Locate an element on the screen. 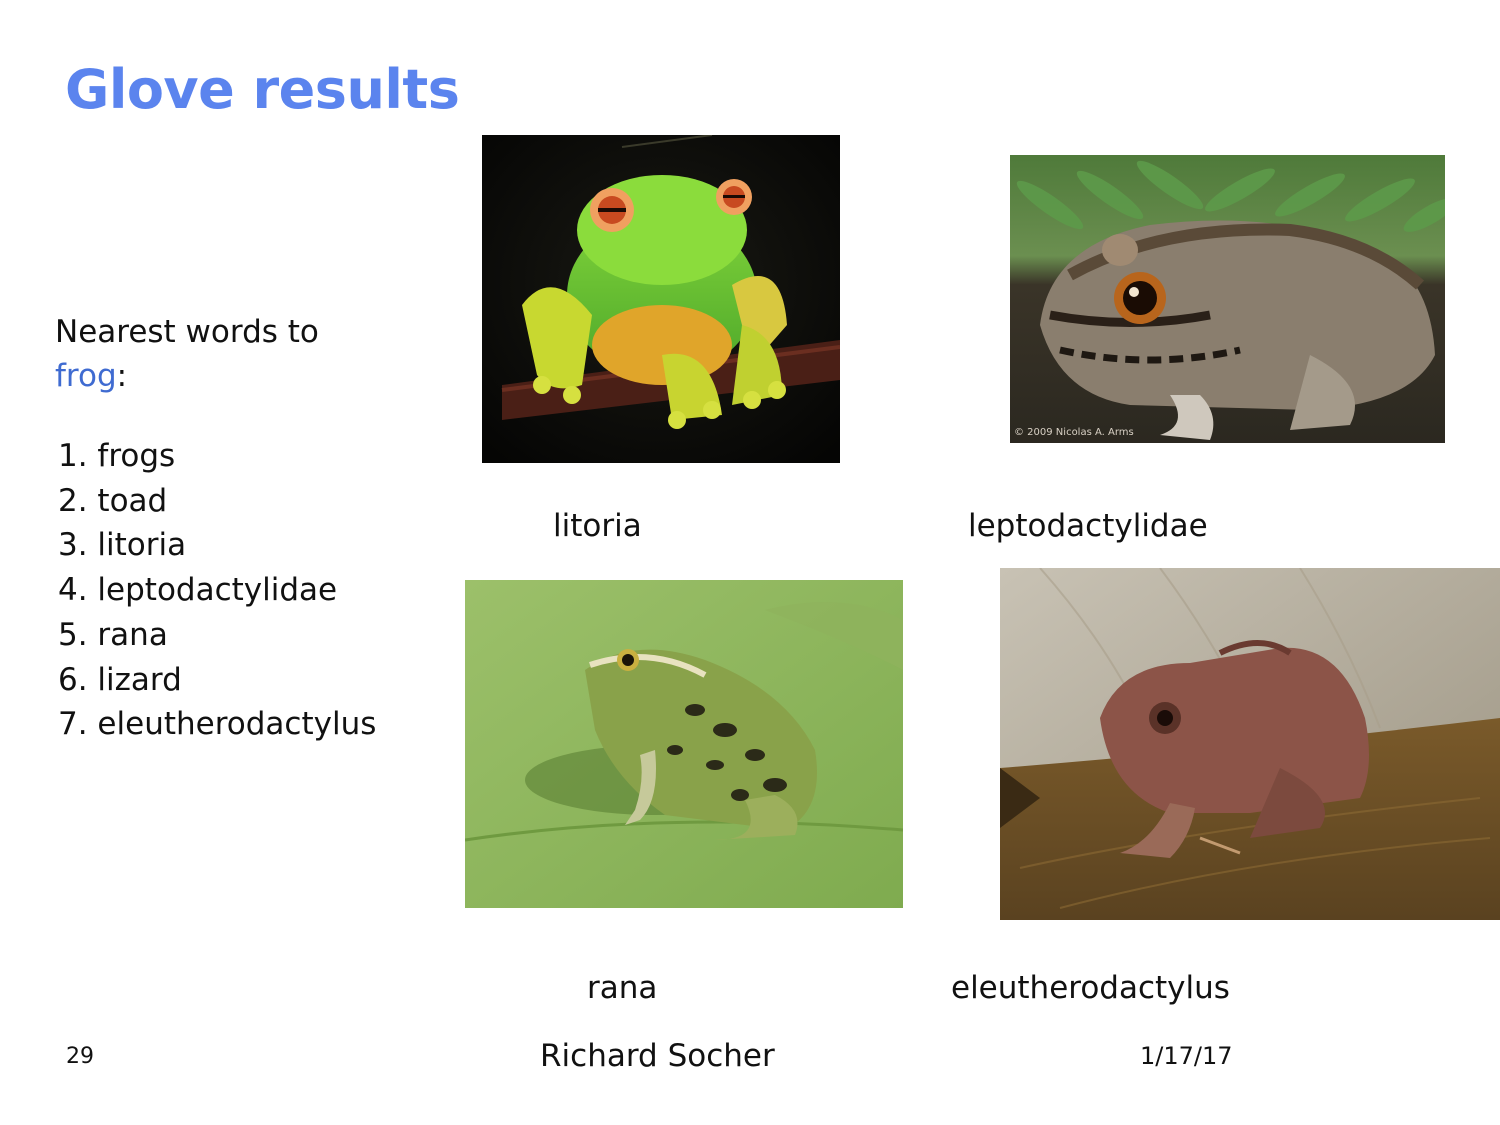 The image size is (1500, 1125). query-word: frog is located at coordinates (86, 376).